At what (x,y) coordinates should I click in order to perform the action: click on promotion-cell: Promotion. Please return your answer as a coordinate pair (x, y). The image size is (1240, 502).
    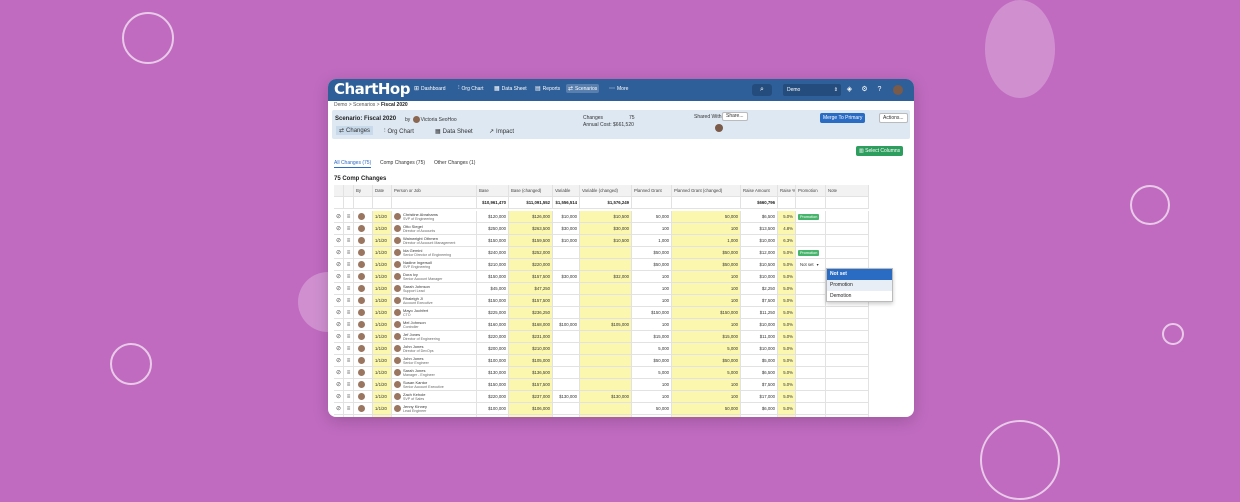
    Looking at the image, I should click on (811, 217).